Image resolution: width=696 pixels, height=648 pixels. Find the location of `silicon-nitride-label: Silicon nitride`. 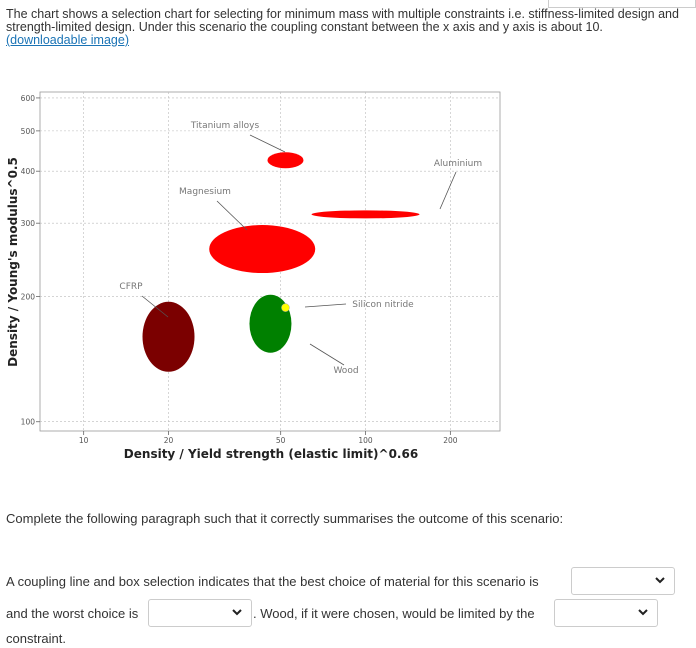

silicon-nitride-label: Silicon nitride is located at coordinates (383, 305).